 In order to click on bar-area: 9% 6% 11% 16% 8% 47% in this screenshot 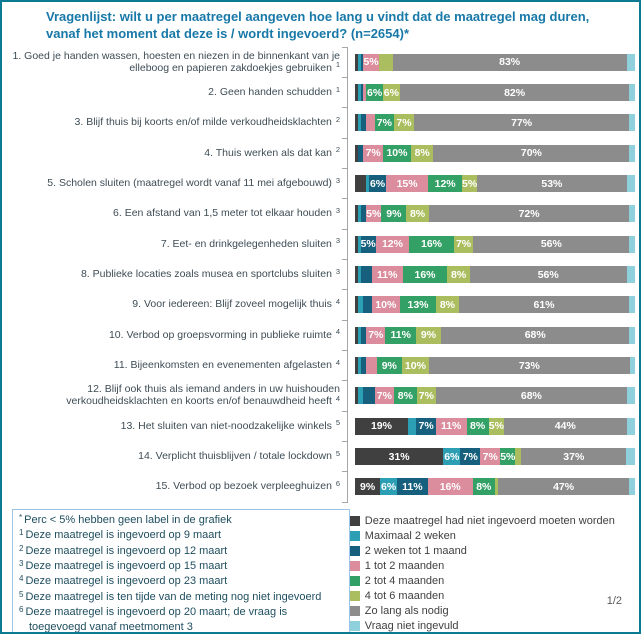, I will do `click(490, 487)`.